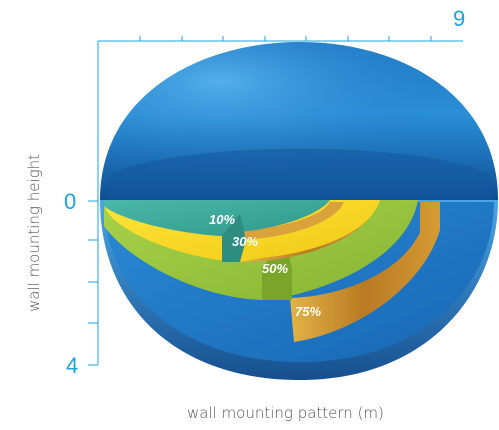 The height and width of the screenshot is (430, 499). Describe the element at coordinates (459, 18) in the screenshot. I see `x-axis-max-label: 9` at that location.